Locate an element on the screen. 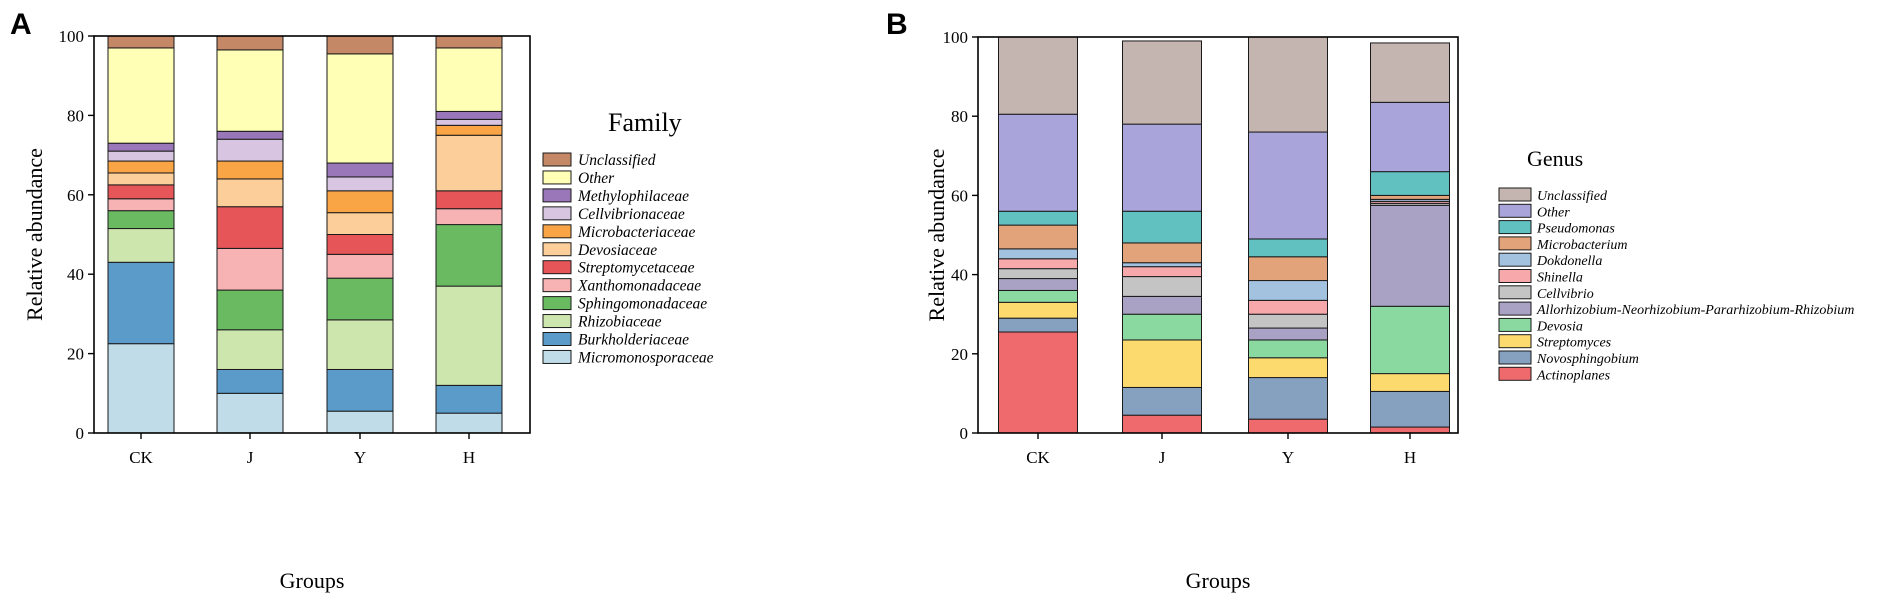 Image resolution: width=1904 pixels, height=612 pixels. panel-b-bar-j-unclassified is located at coordinates (1162, 82).